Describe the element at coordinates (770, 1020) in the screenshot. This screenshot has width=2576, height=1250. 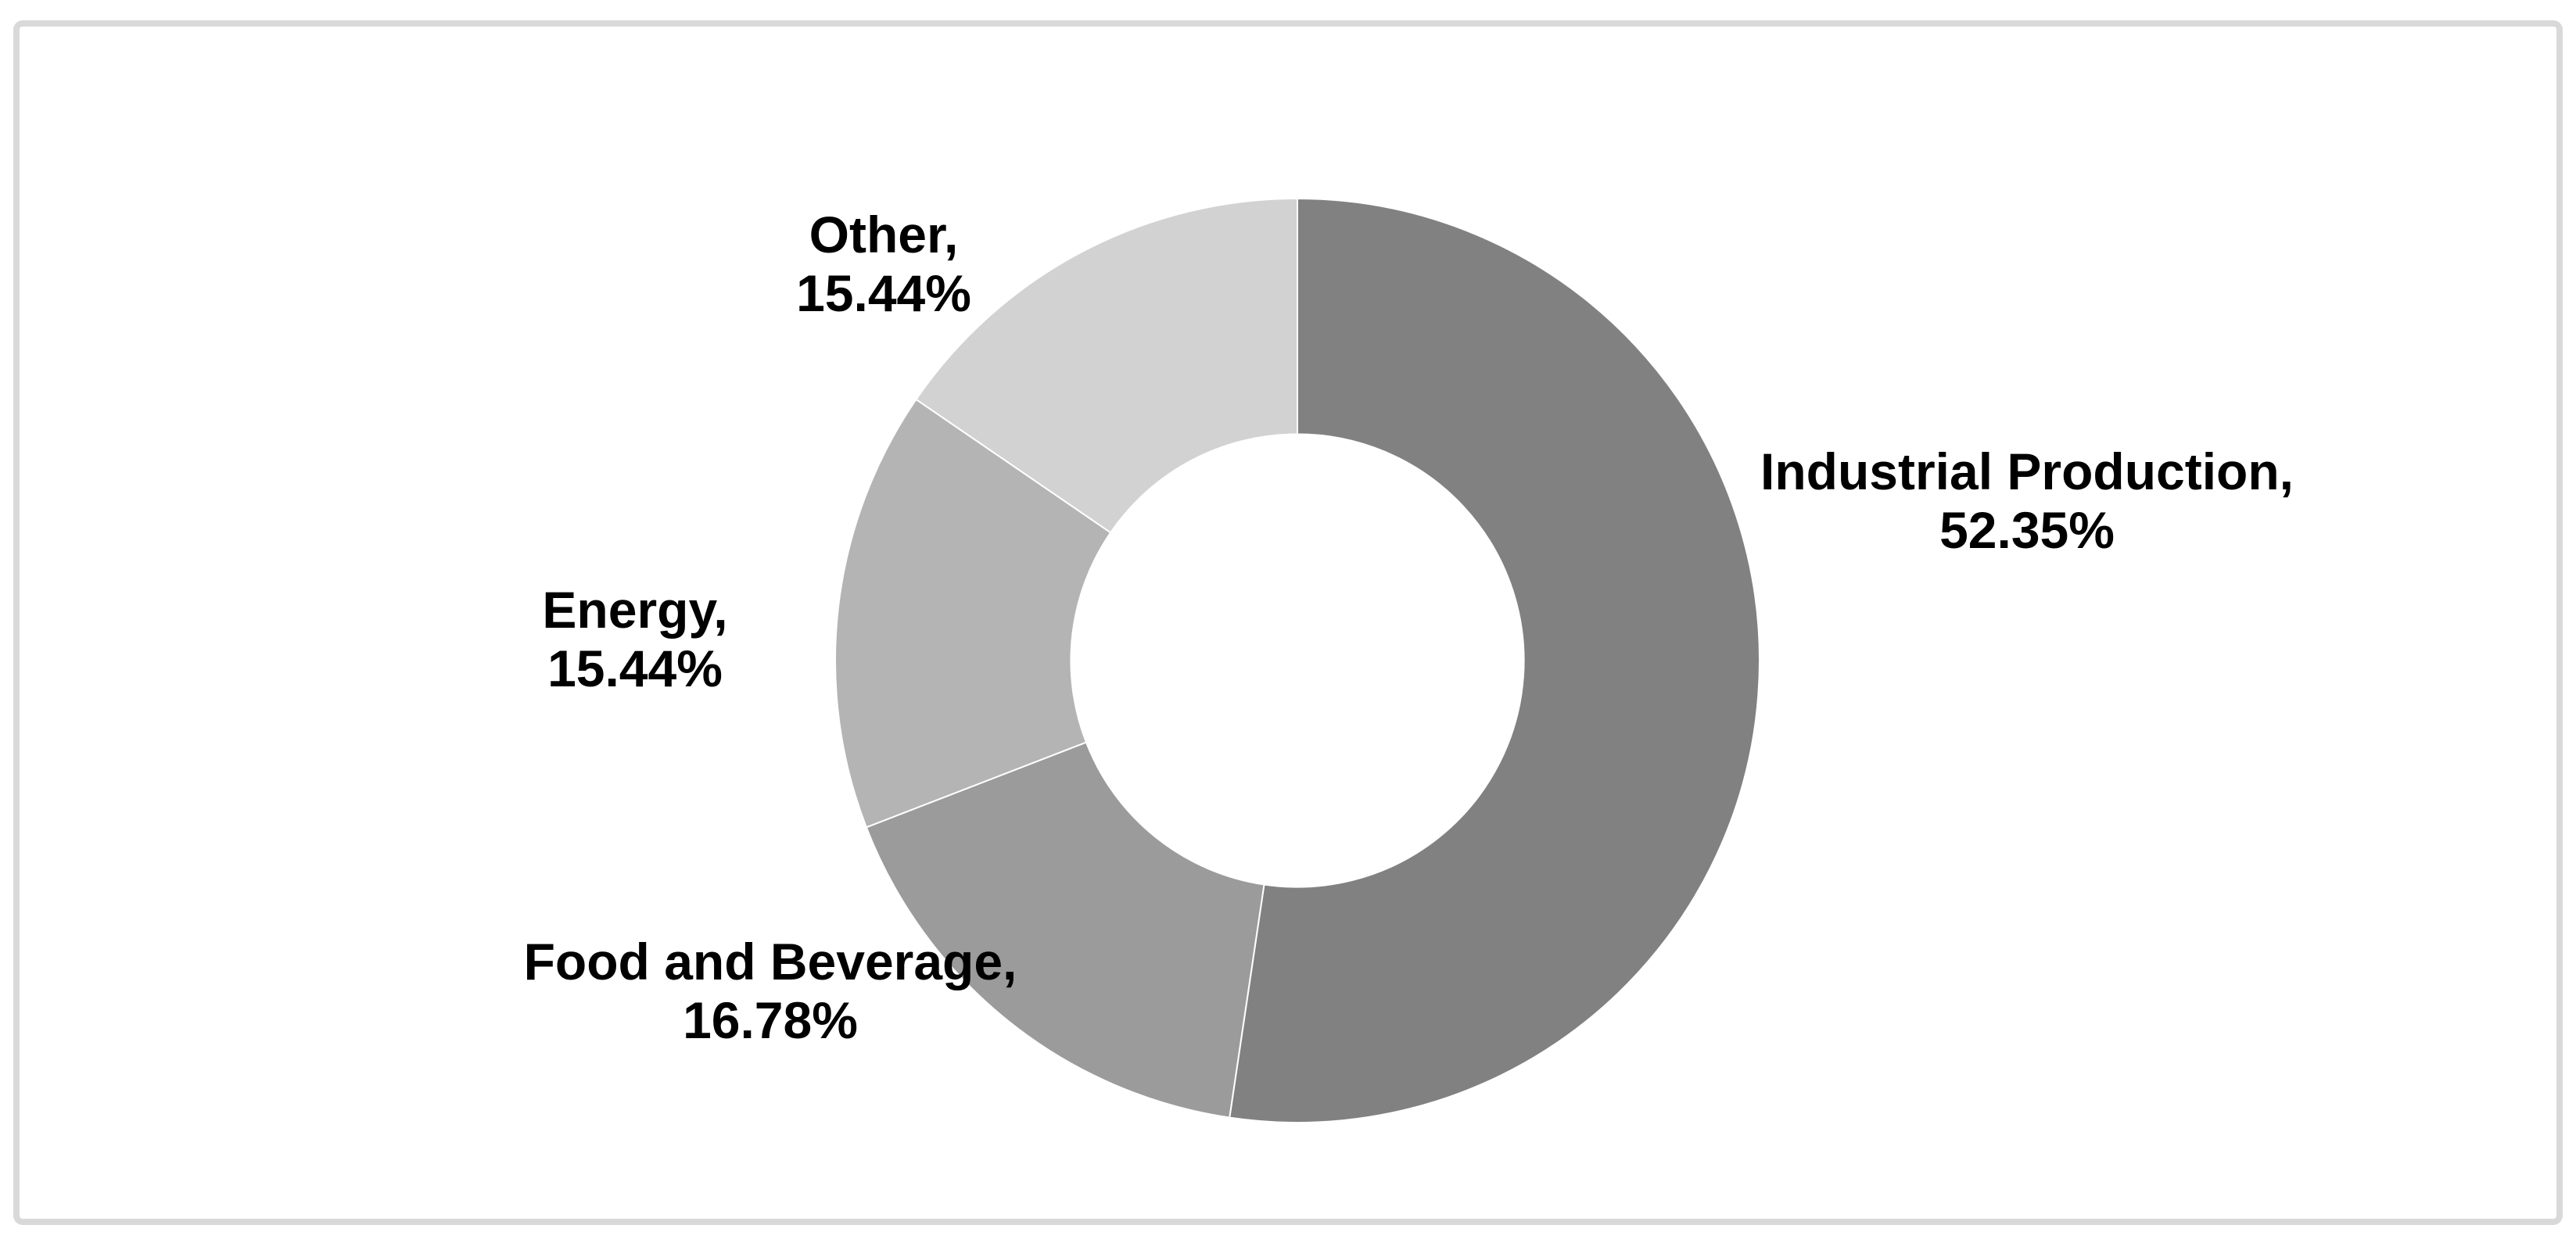
I see `label-food-and-beverage-value: 16.78%` at that location.